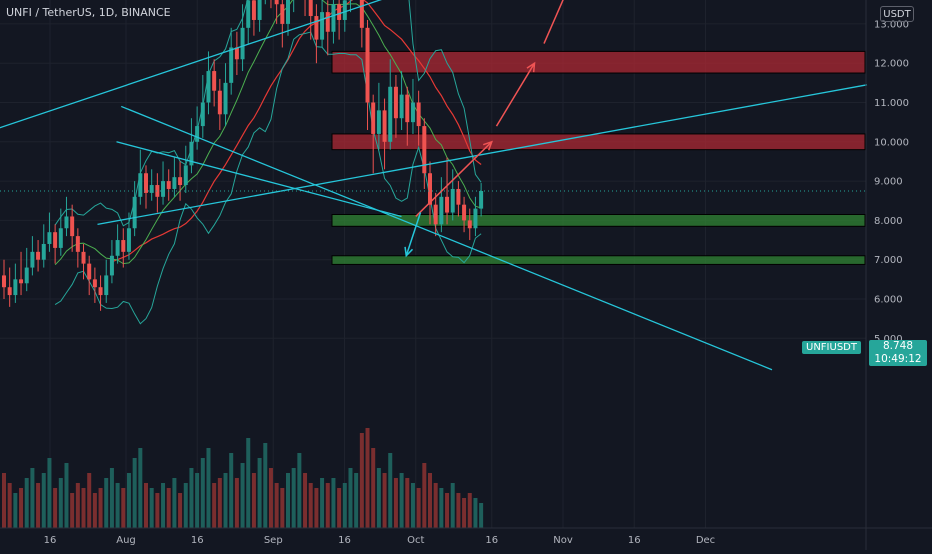 The height and width of the screenshot is (554, 932). I want to click on x-tick-label: Oct, so click(415, 540).